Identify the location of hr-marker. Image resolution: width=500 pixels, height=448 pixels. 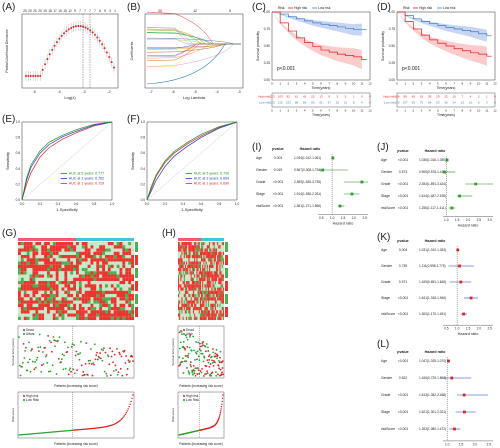
(362, 182).